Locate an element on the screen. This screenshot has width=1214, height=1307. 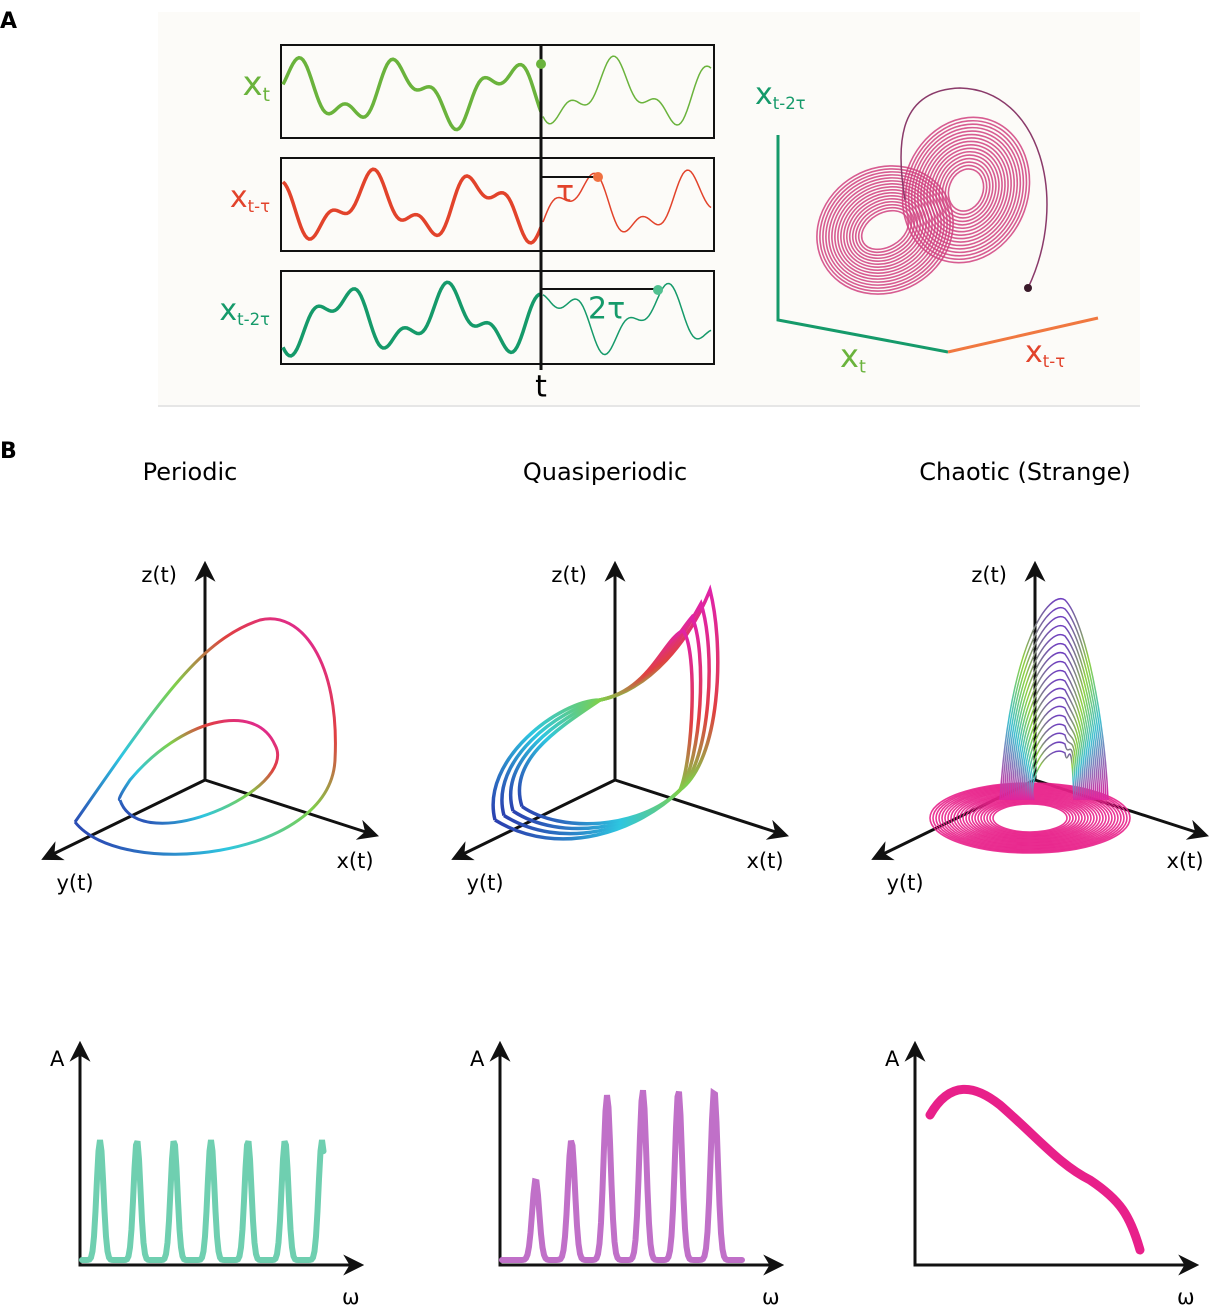
column-title: Periodic is located at coordinates (190, 472).